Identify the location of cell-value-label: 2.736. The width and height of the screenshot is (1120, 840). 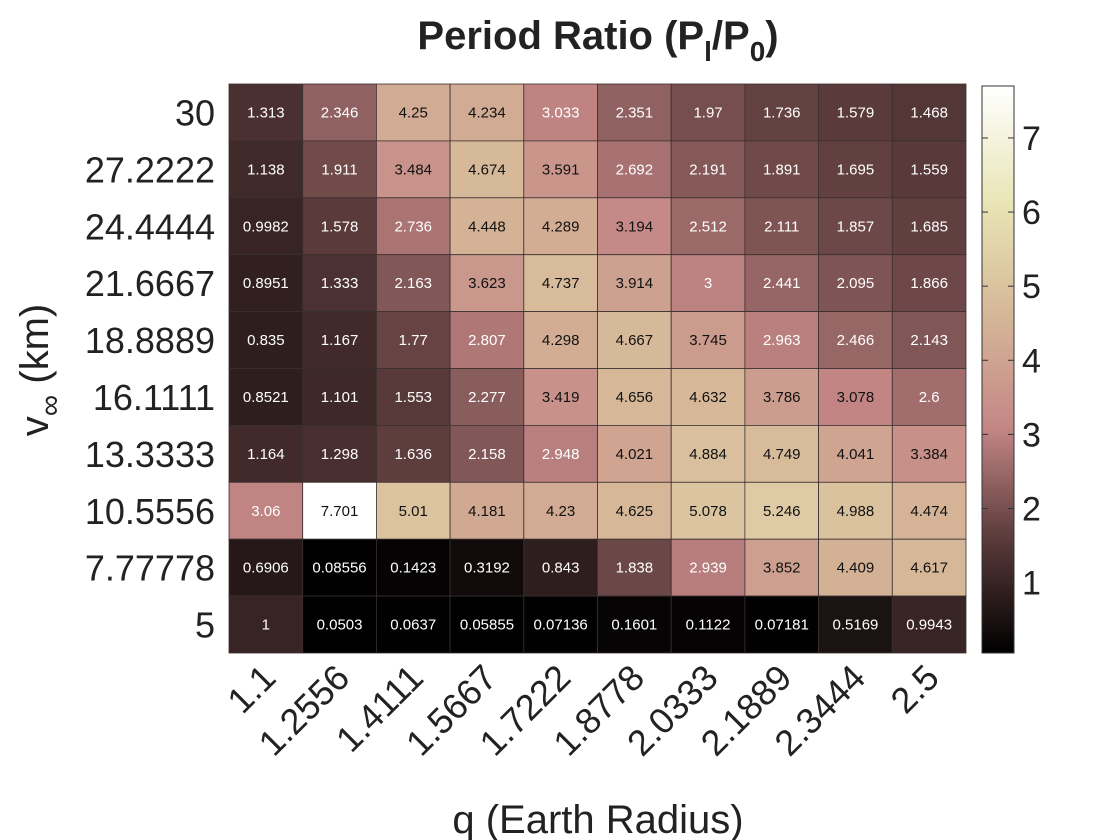
(413, 226).